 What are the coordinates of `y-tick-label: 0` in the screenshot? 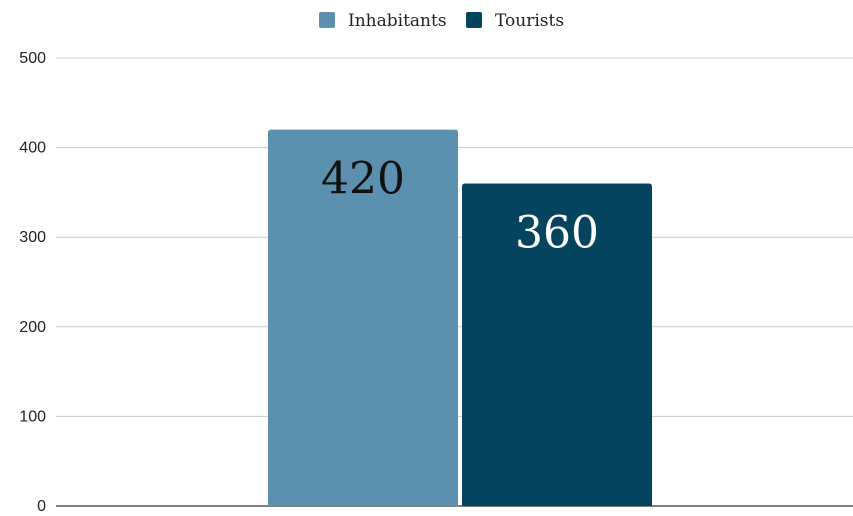 It's located at (41, 504).